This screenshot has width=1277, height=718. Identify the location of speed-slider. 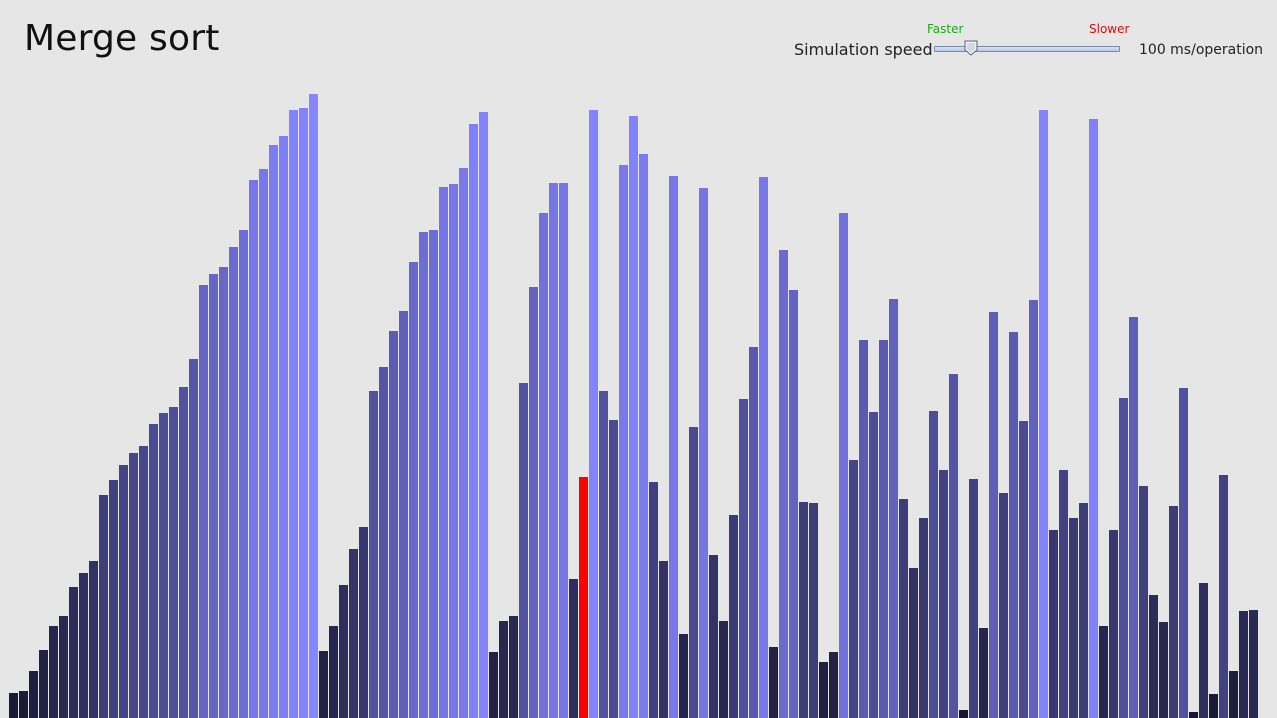
(1027, 48).